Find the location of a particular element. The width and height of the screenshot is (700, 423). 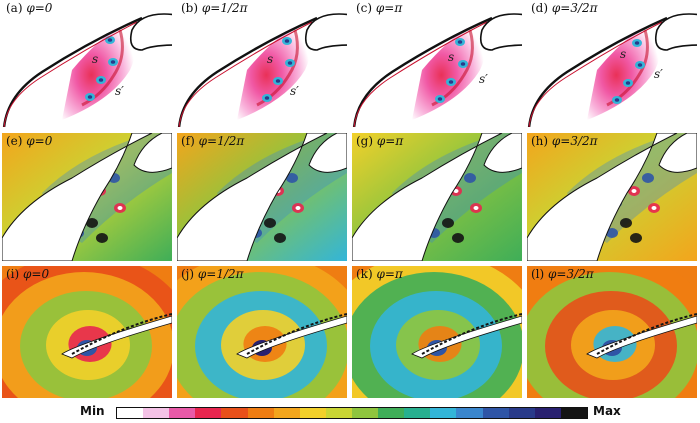

panel-label: (j) is located at coordinates (189, 274).